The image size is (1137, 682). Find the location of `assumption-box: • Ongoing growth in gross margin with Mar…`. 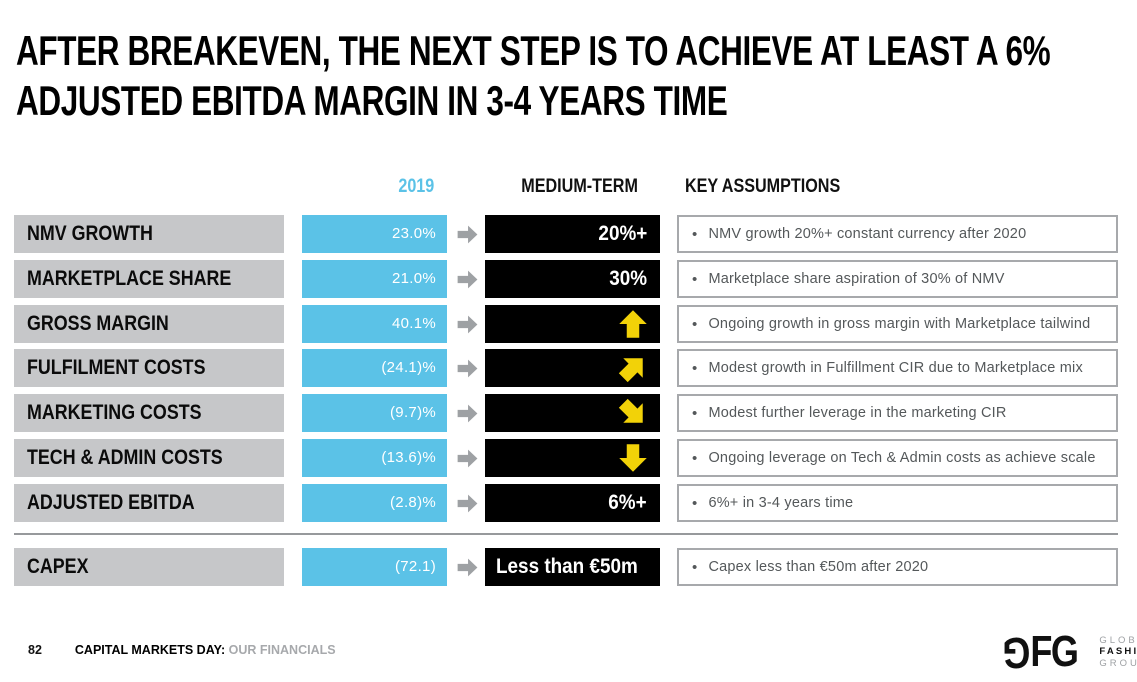

assumption-box: • Ongoing growth in gross margin with Mar… is located at coordinates (897, 324).